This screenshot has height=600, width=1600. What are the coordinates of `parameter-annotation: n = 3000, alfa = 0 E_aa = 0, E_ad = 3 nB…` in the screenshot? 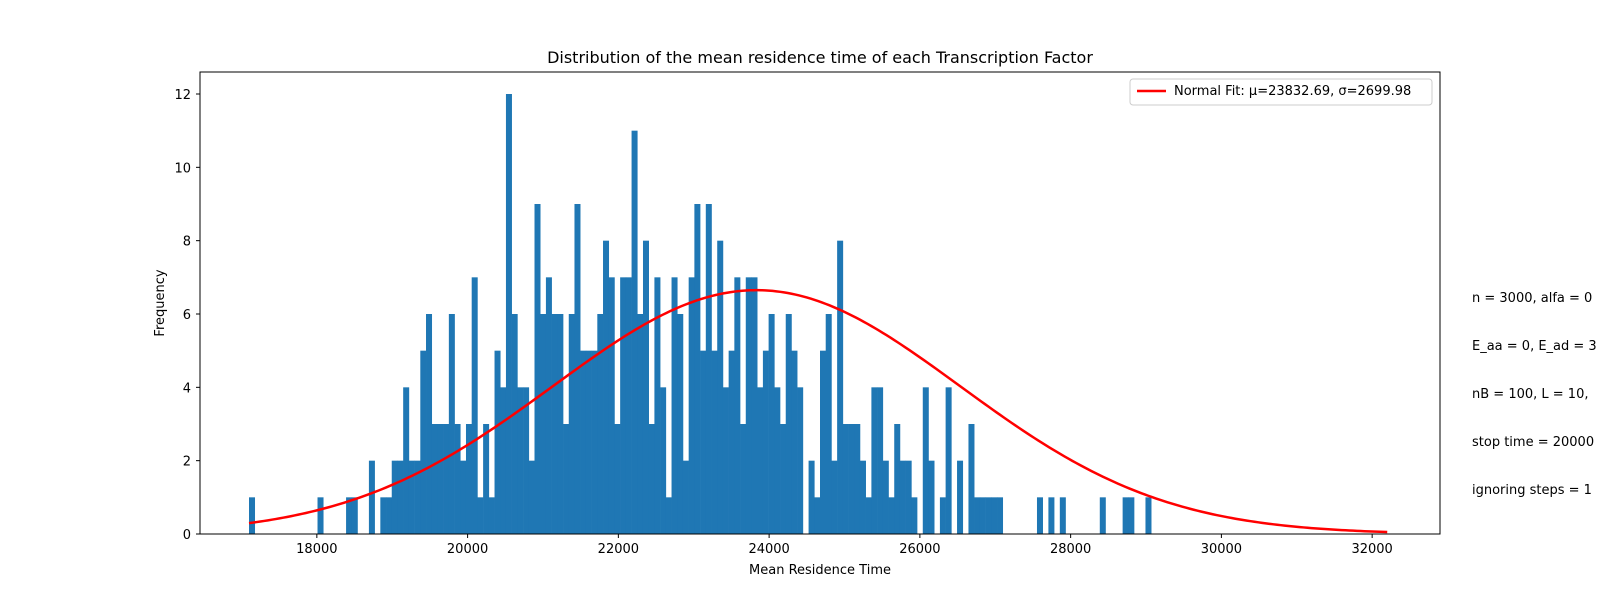 It's located at (1534, 387).